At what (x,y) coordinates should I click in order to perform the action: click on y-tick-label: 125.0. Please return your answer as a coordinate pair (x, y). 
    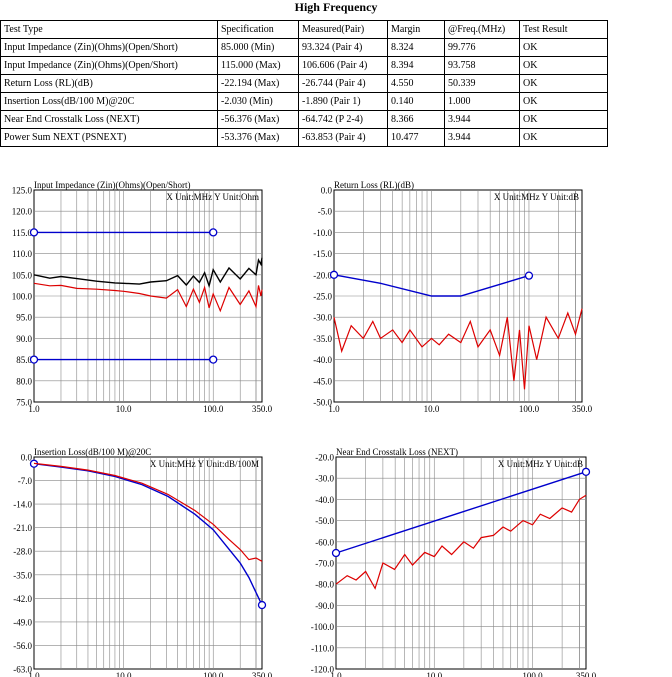
    Looking at the image, I should click on (22, 191).